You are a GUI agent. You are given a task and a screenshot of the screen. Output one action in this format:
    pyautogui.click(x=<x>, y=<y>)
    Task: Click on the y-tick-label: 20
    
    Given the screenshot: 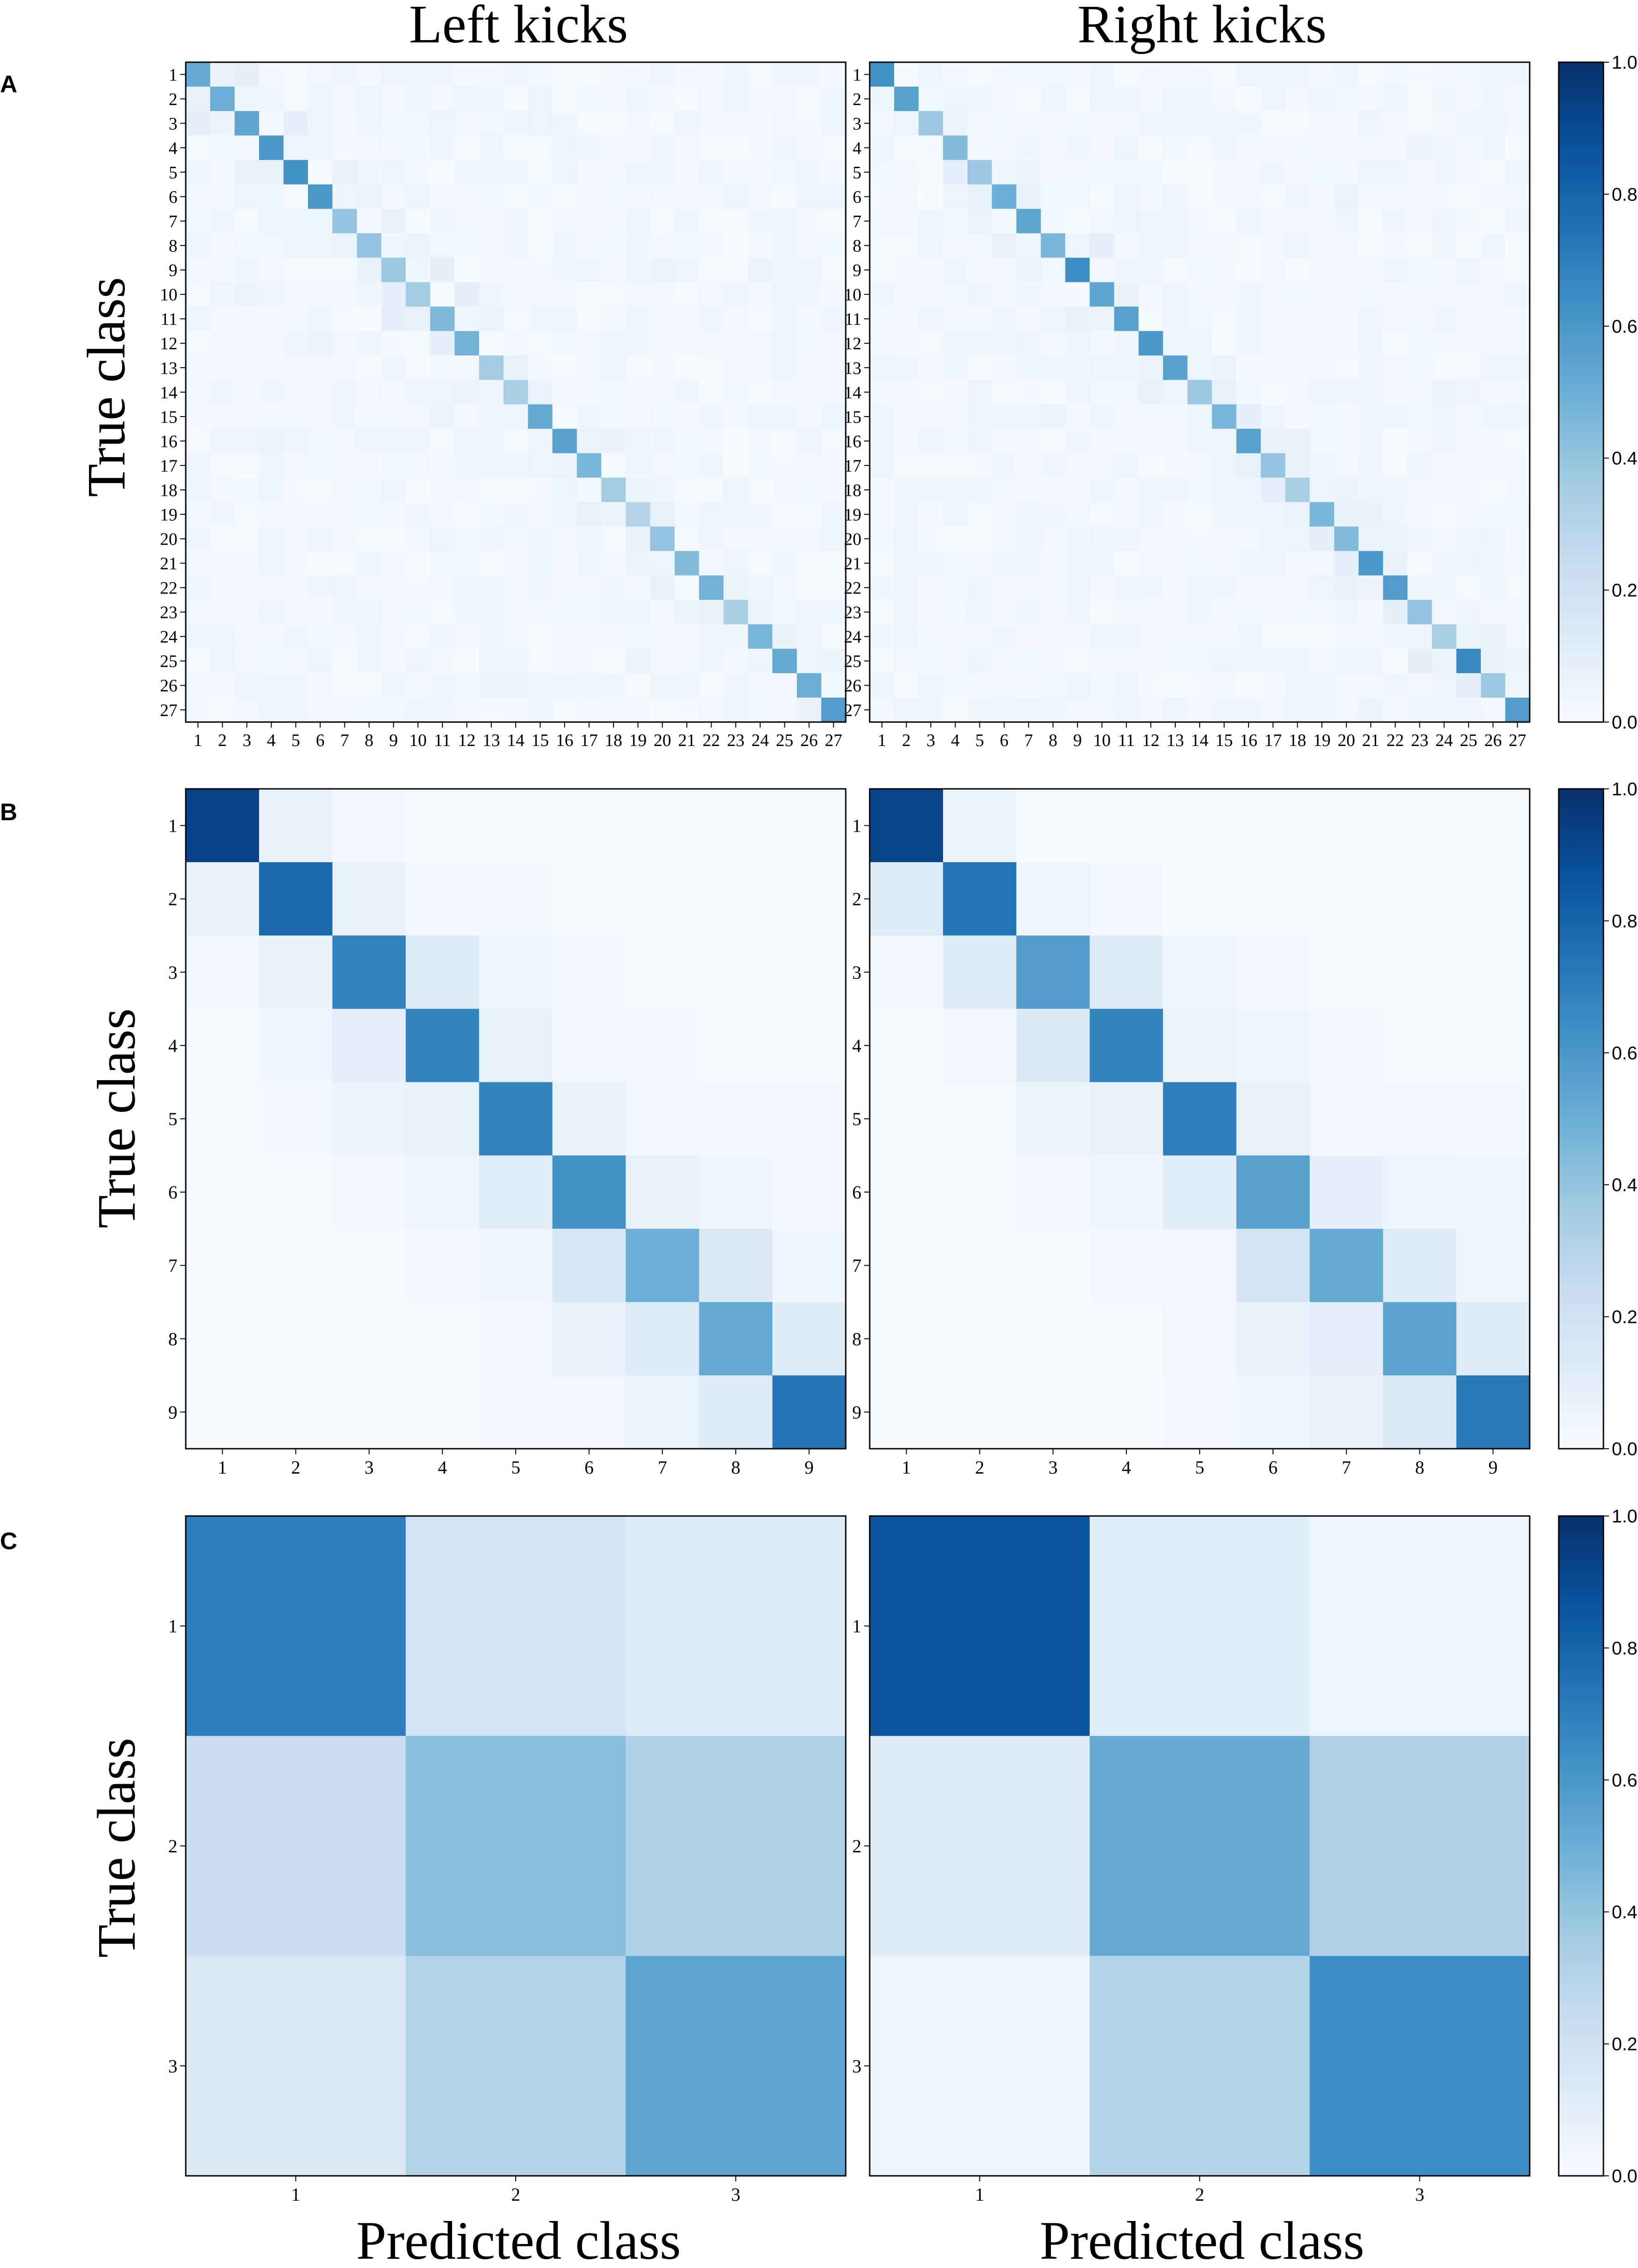 What is the action you would take?
    pyautogui.click(x=852, y=539)
    